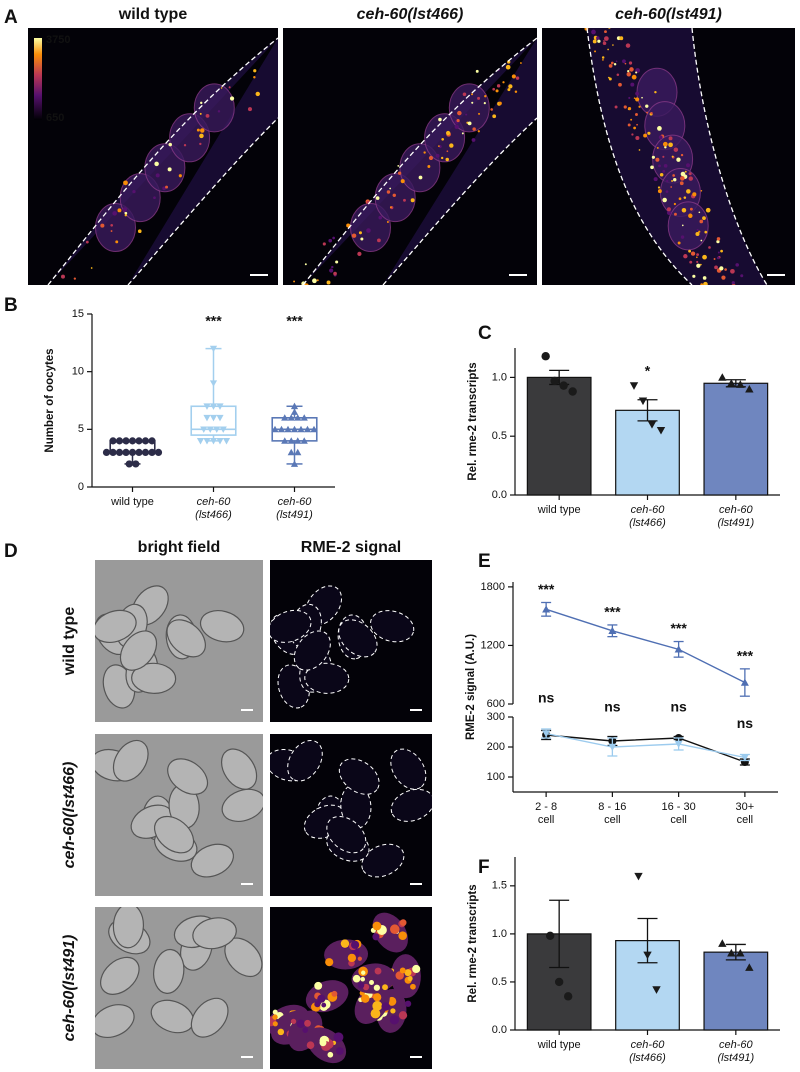 Image resolution: width=800 pixels, height=1072 pixels. Describe the element at coordinates (493, 645) in the screenshot. I see `y-tick-label: 1200` at that location.